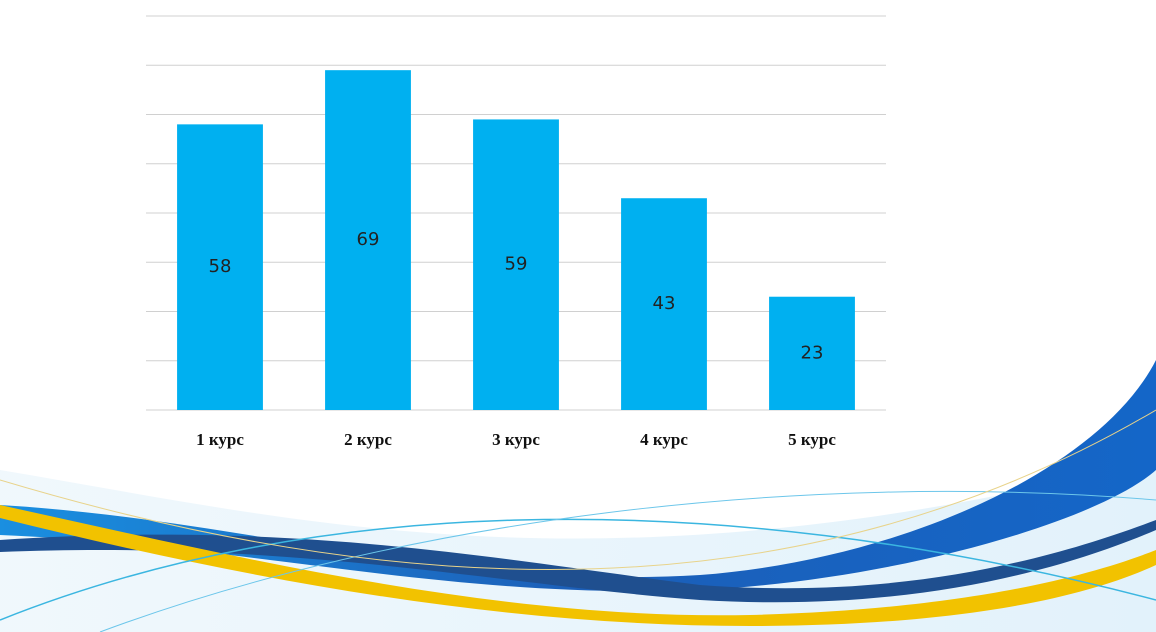  I want to click on x-tick-label: 4 курс, so click(664, 439).